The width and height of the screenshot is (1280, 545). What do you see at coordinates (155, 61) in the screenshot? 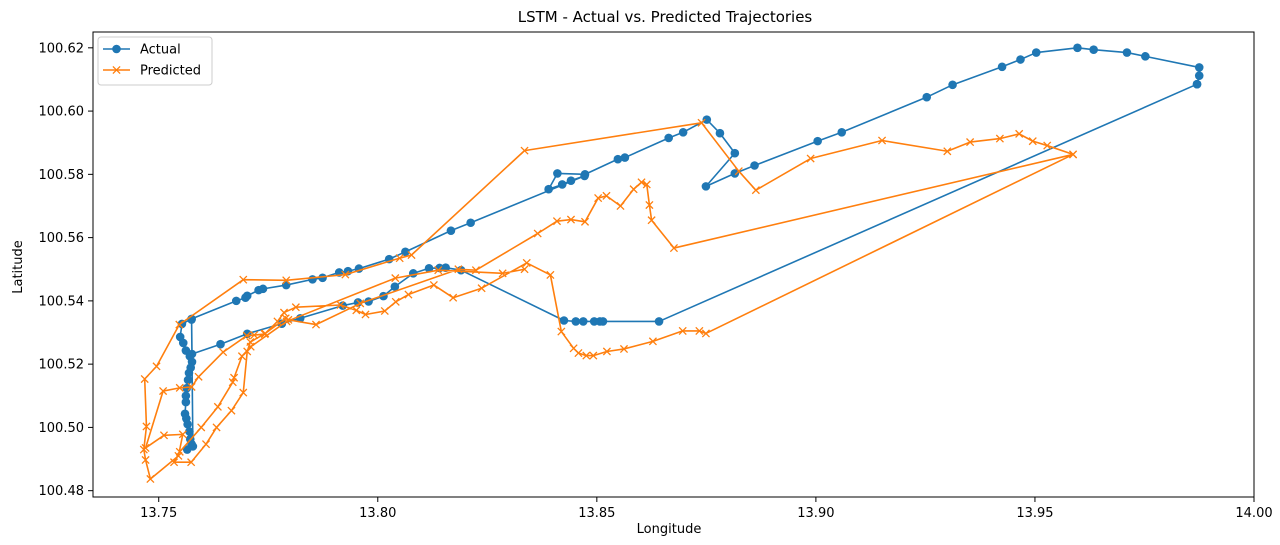
I see `legend: Actual Predicted` at bounding box center [155, 61].